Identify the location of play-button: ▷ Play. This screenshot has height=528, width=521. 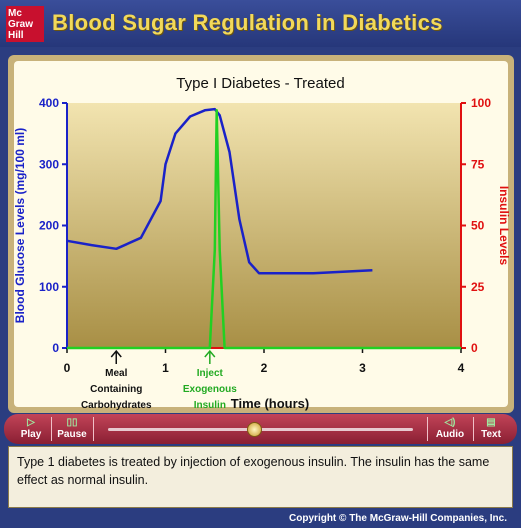
(31, 430).